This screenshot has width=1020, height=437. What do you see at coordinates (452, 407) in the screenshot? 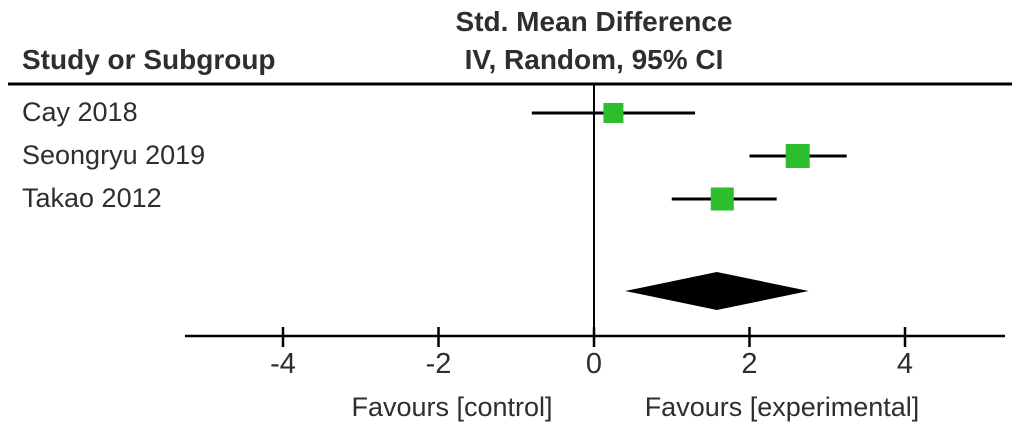
I see `axis-label-favours-control: Favours [control]` at bounding box center [452, 407].